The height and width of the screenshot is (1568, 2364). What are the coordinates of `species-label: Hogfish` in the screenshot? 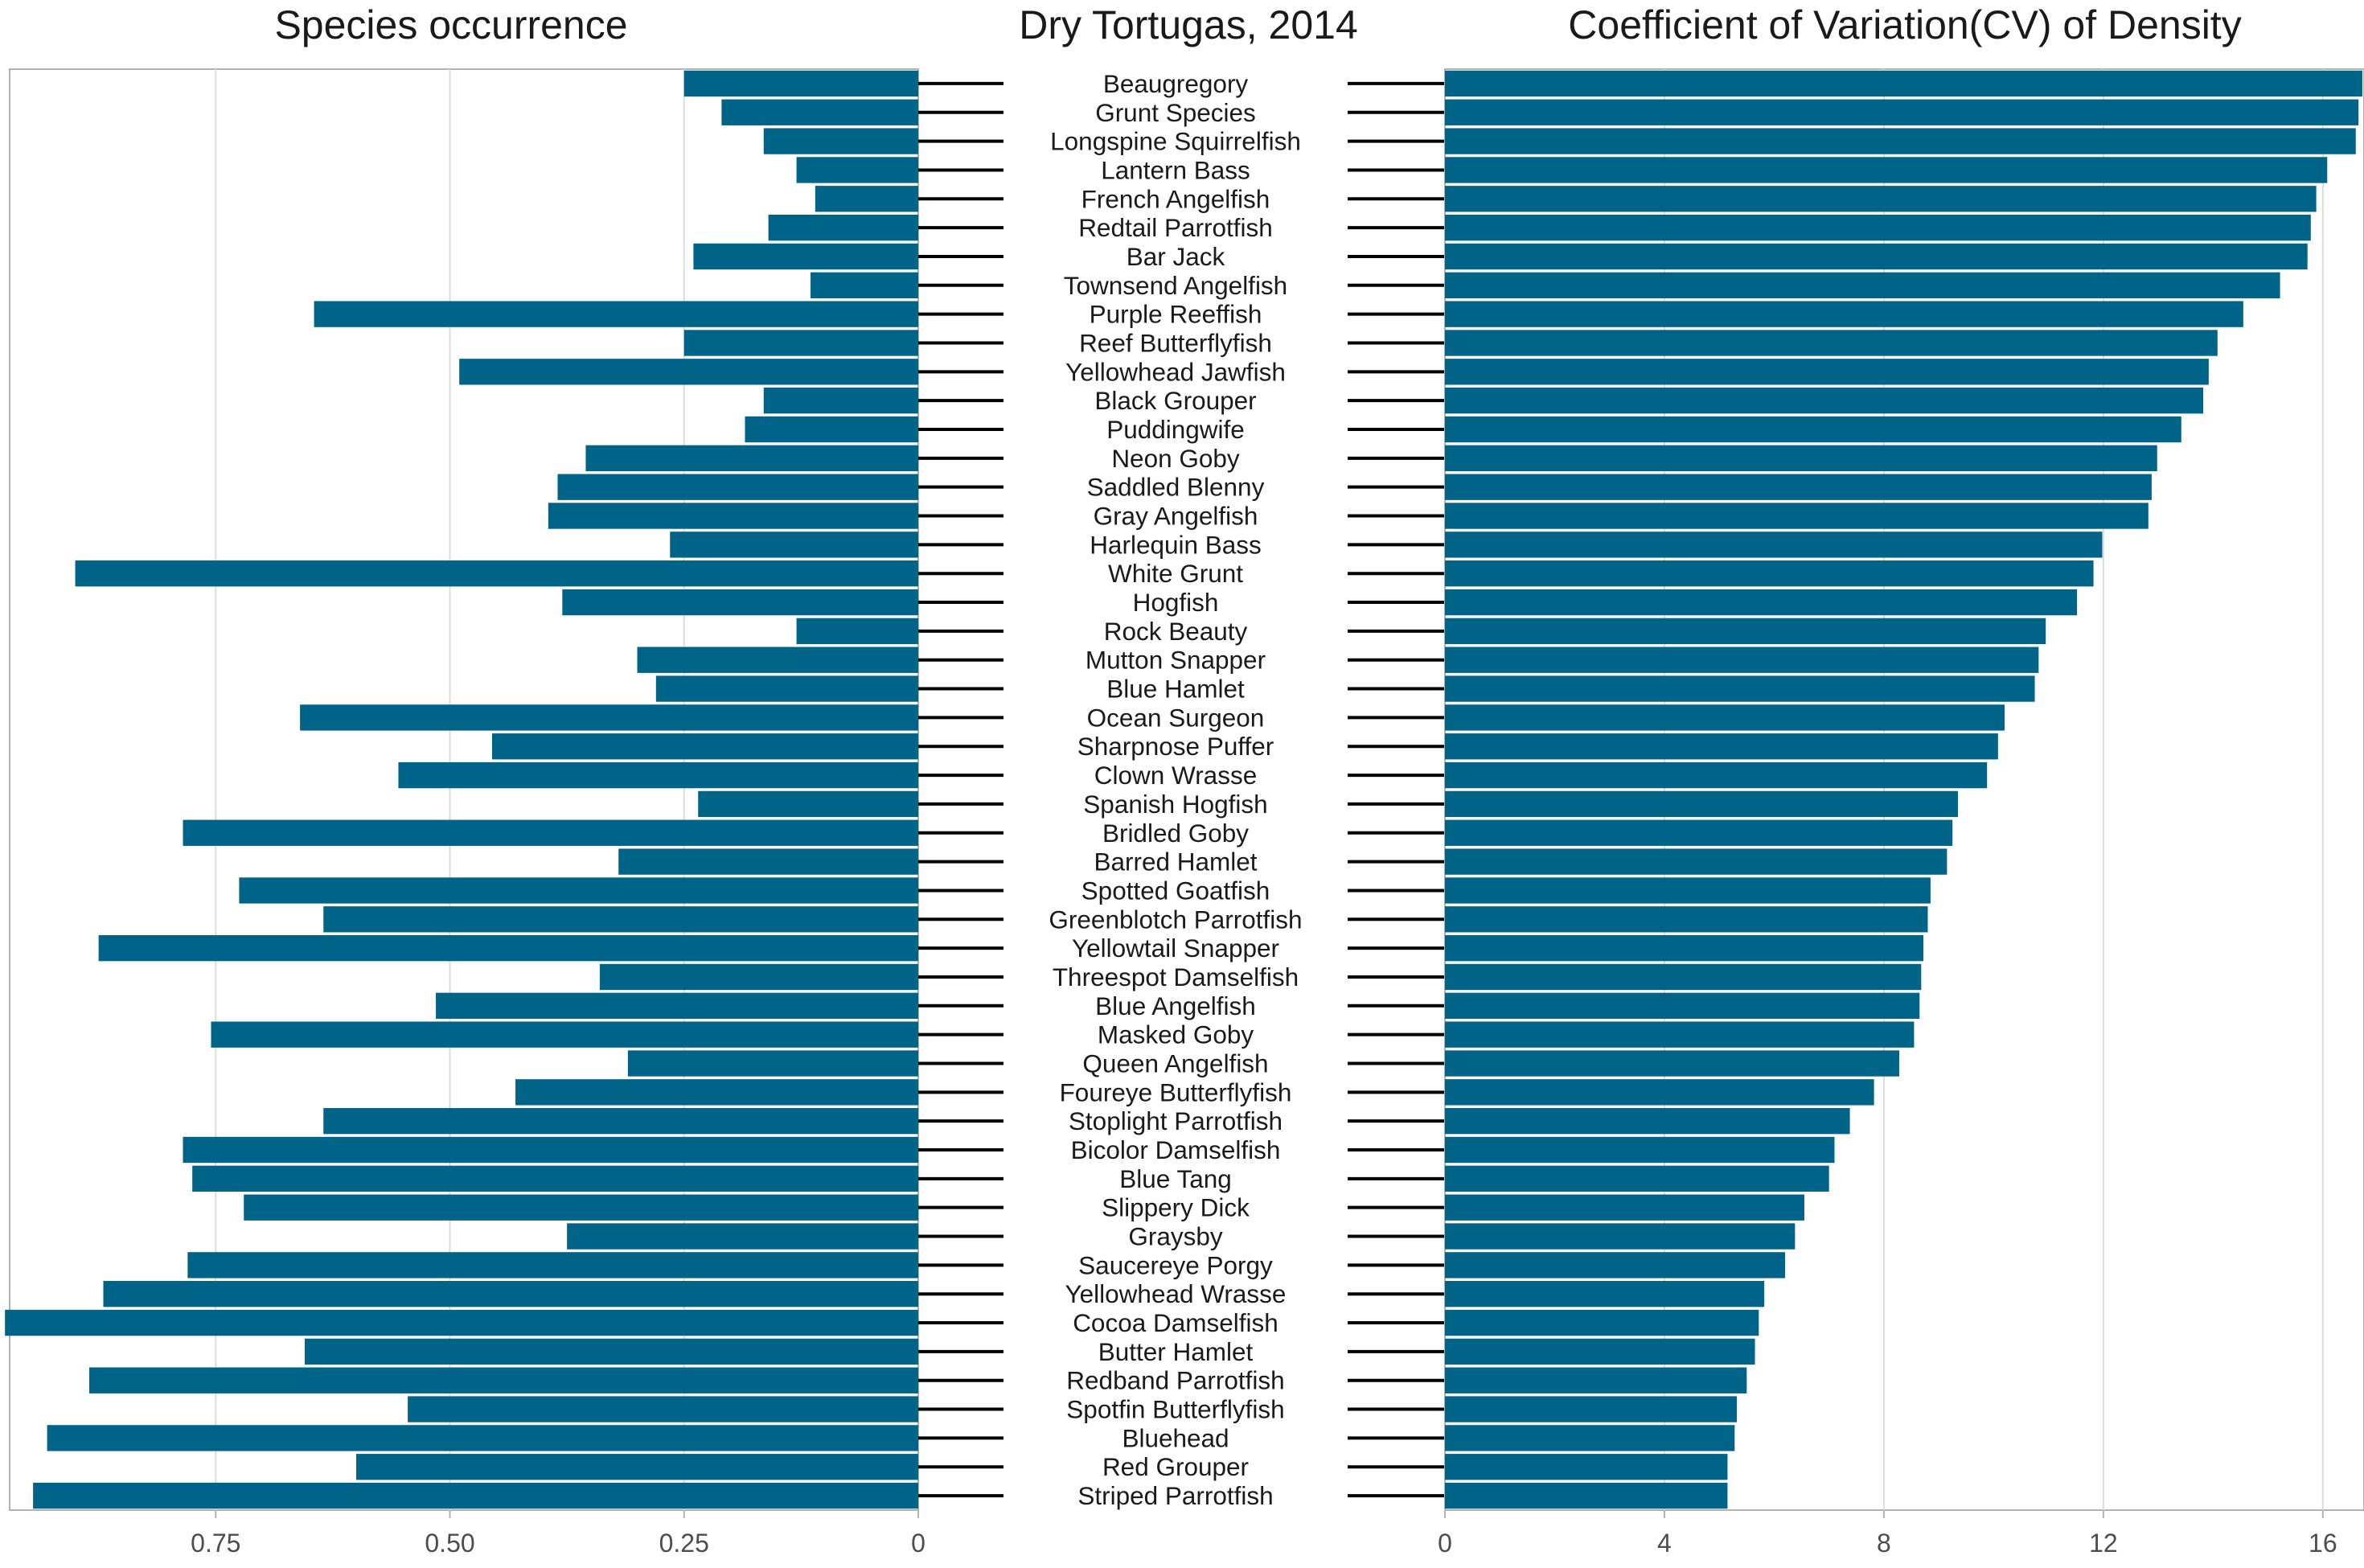 It's located at (1176, 602).